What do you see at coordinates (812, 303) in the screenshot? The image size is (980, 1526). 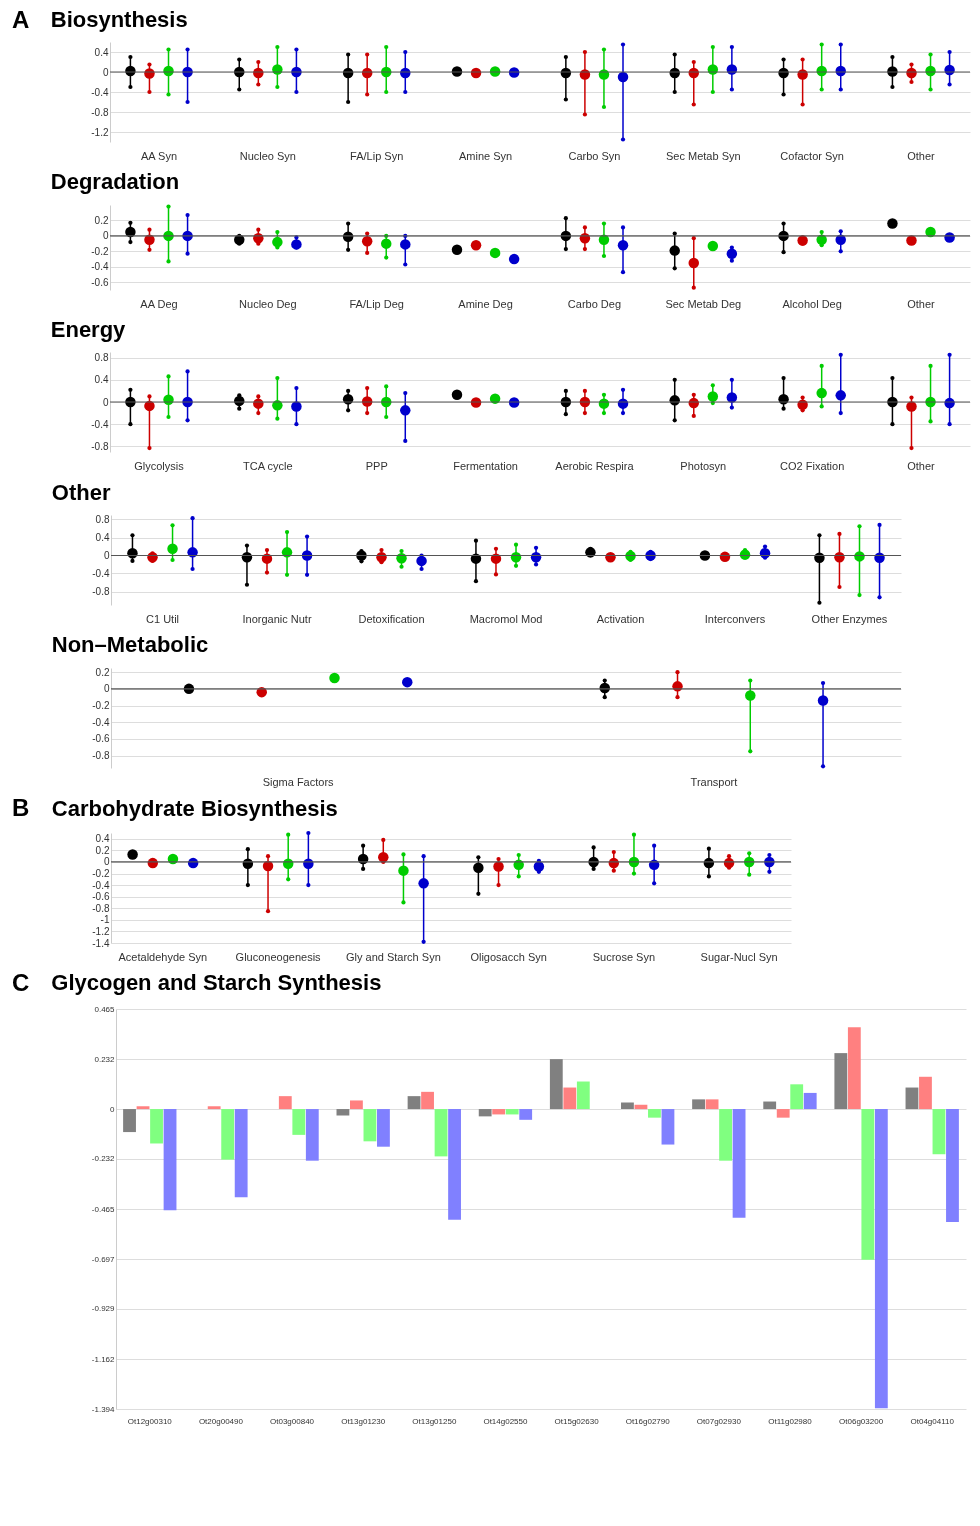 I see `x-tick-label: Alcohol Deg` at bounding box center [812, 303].